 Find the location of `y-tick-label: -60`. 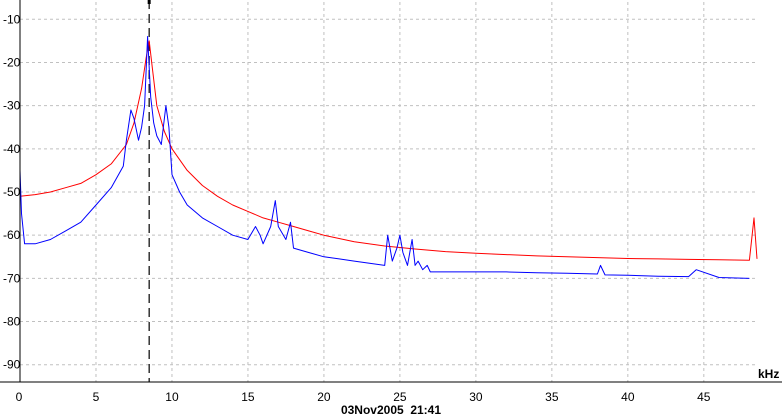

y-tick-label: -60 is located at coordinates (12, 235).